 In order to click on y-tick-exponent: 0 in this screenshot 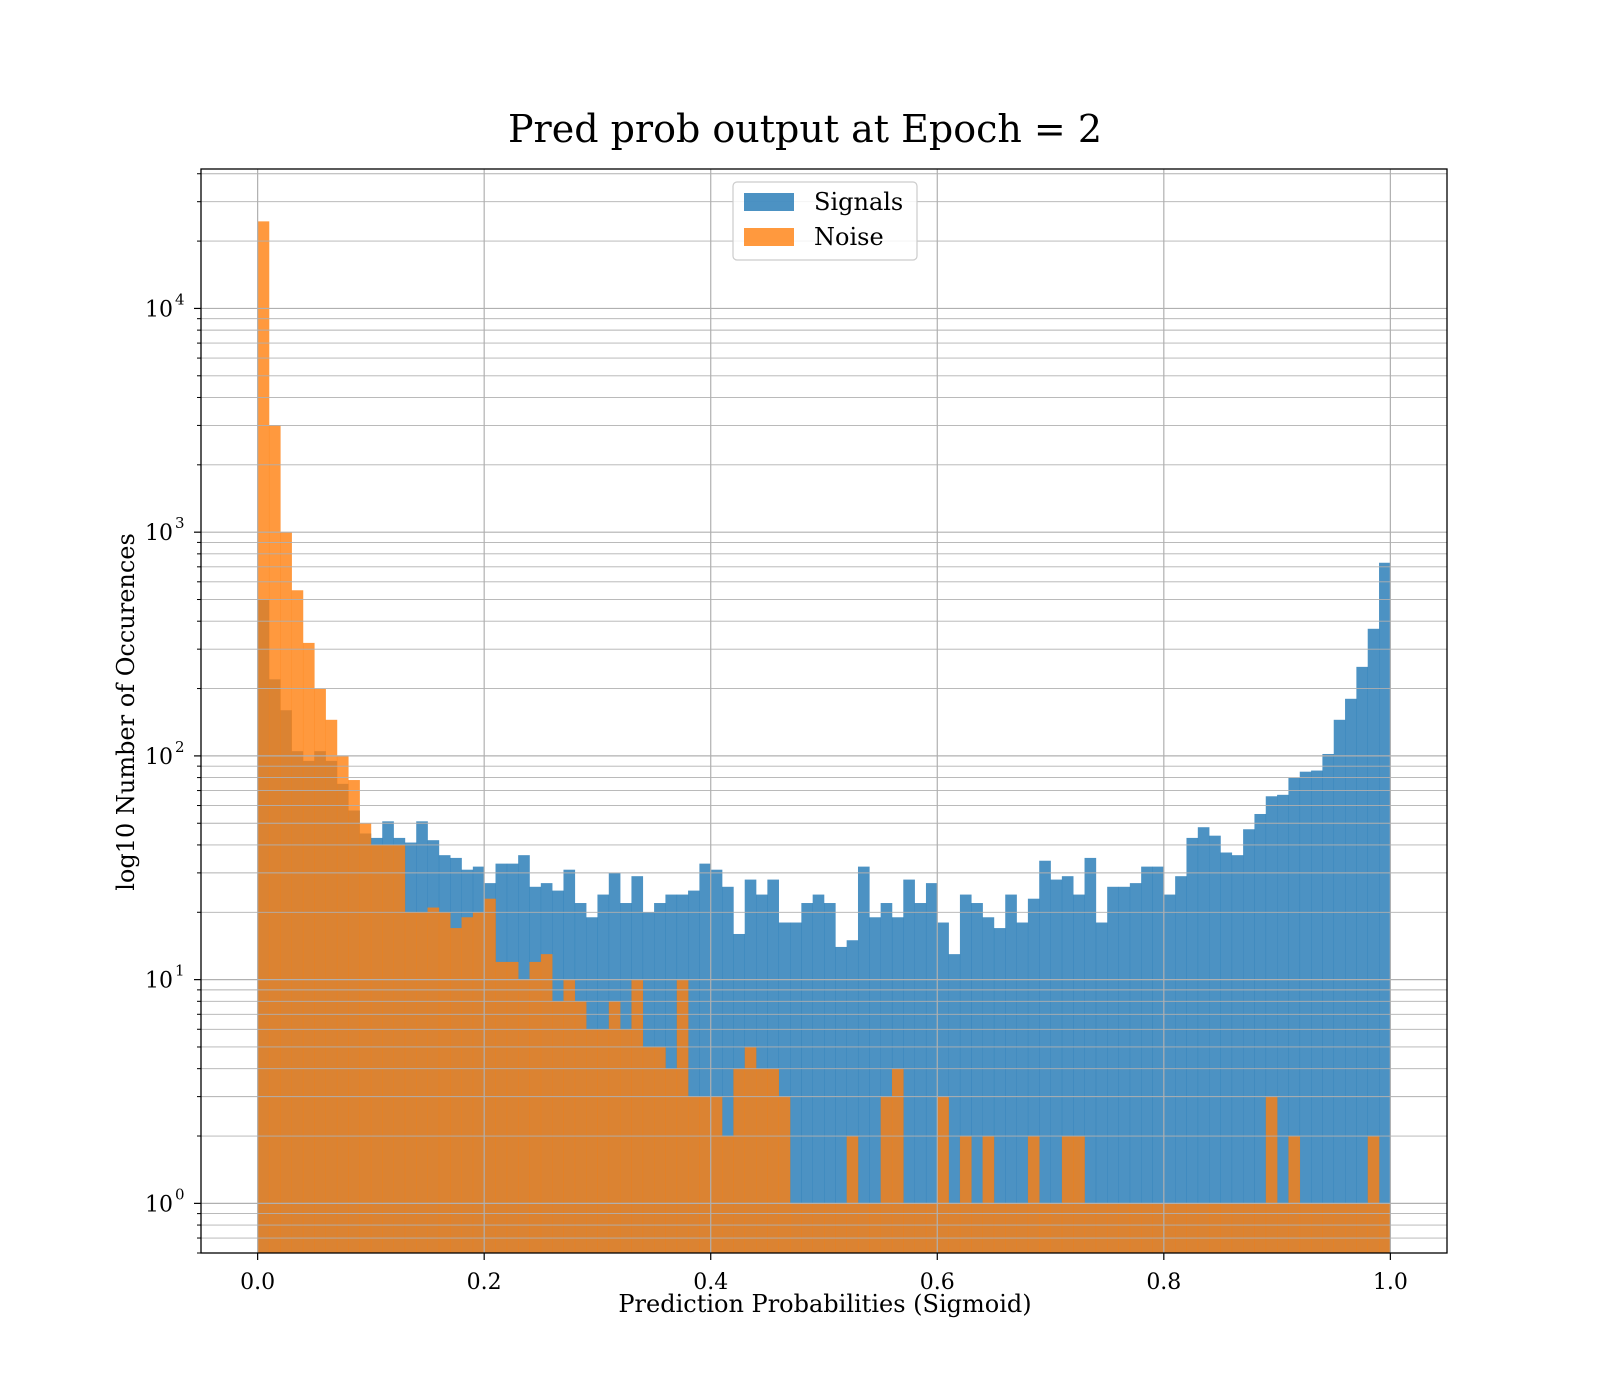, I will do `click(180, 1194)`.